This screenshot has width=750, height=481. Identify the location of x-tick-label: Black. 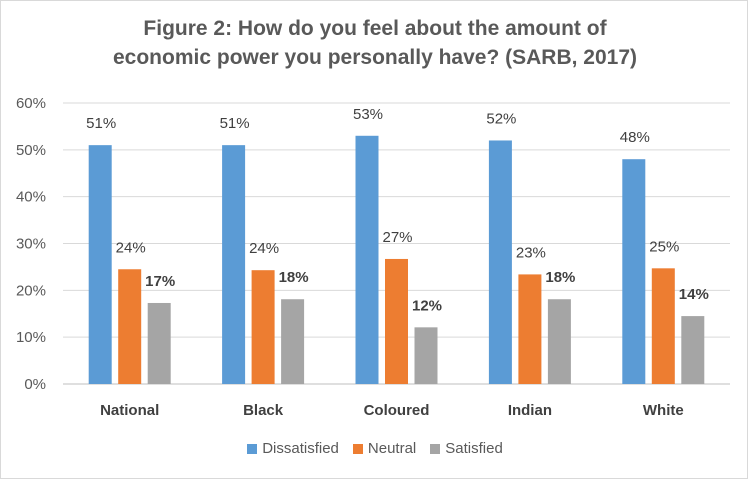
(263, 410).